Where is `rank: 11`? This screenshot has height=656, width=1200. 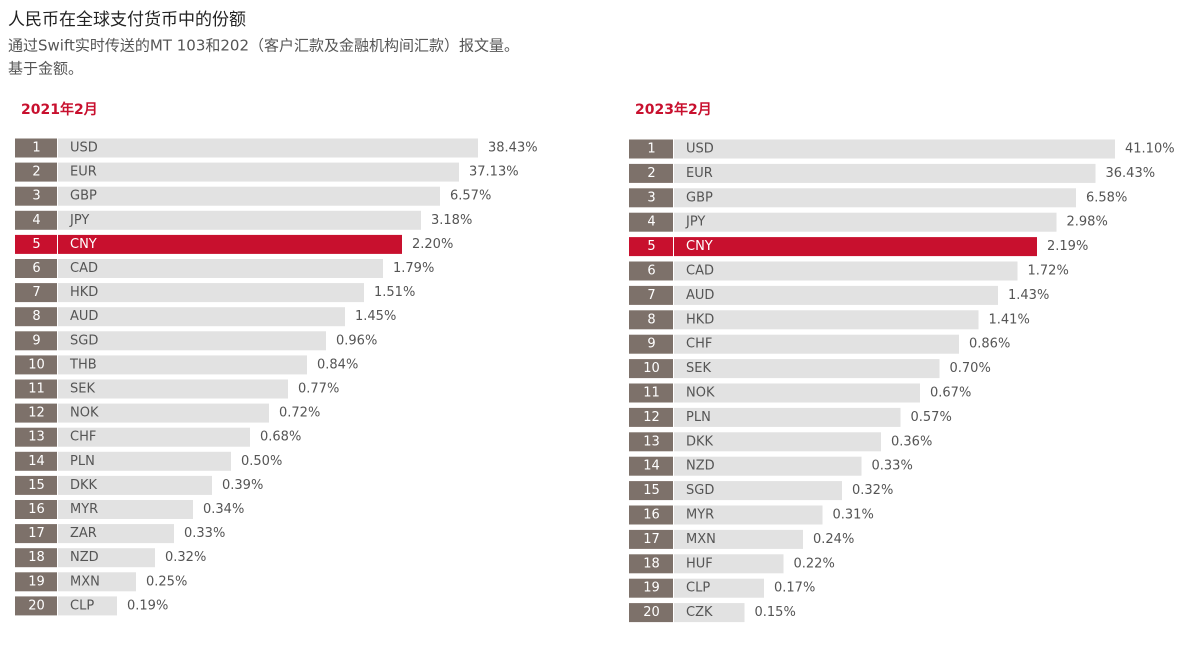
rank: 11 is located at coordinates (651, 393).